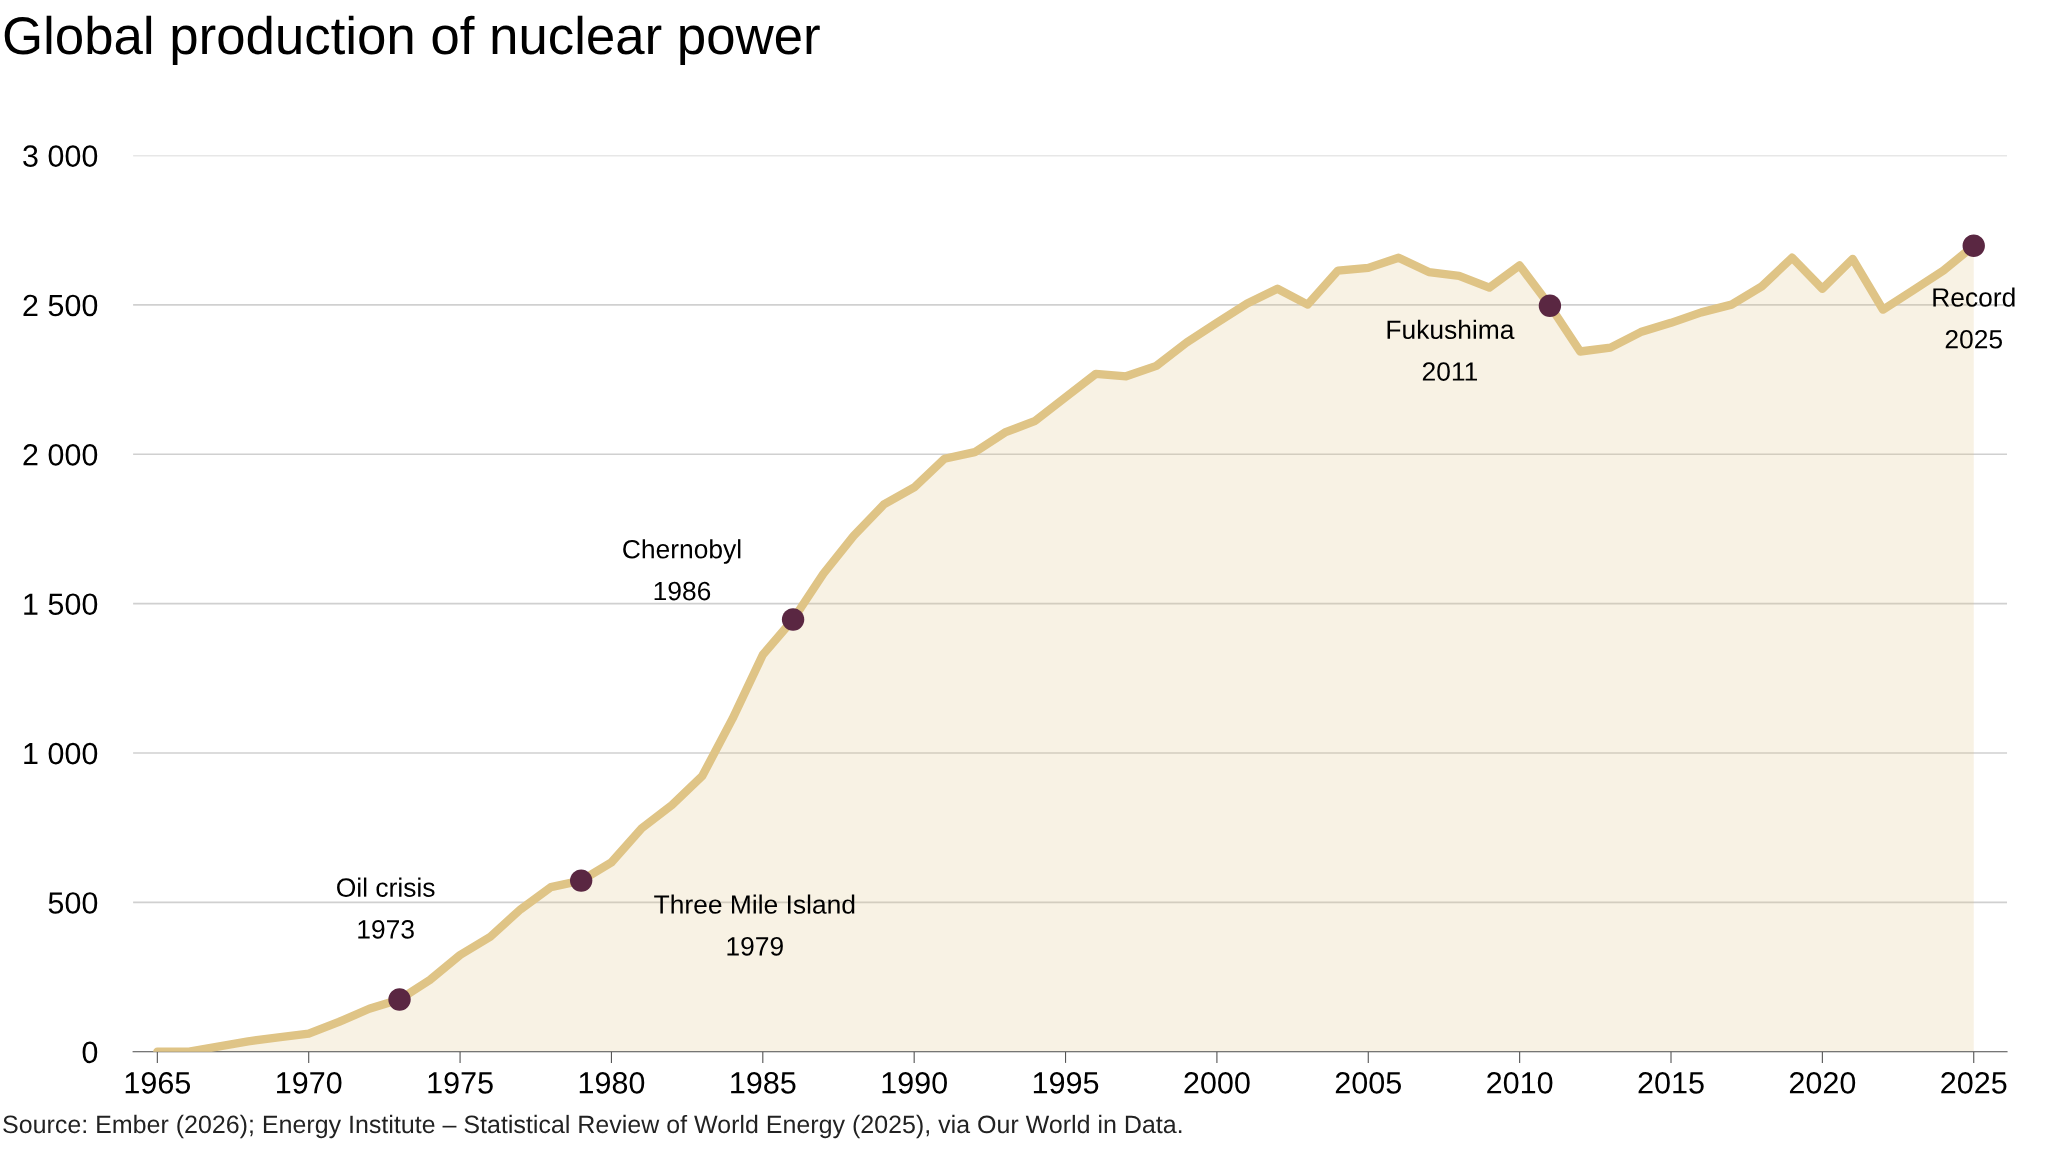 This screenshot has width=2048, height=1152. Describe the element at coordinates (386, 908) in the screenshot. I see `annotation: Oil crisis 1973` at that location.